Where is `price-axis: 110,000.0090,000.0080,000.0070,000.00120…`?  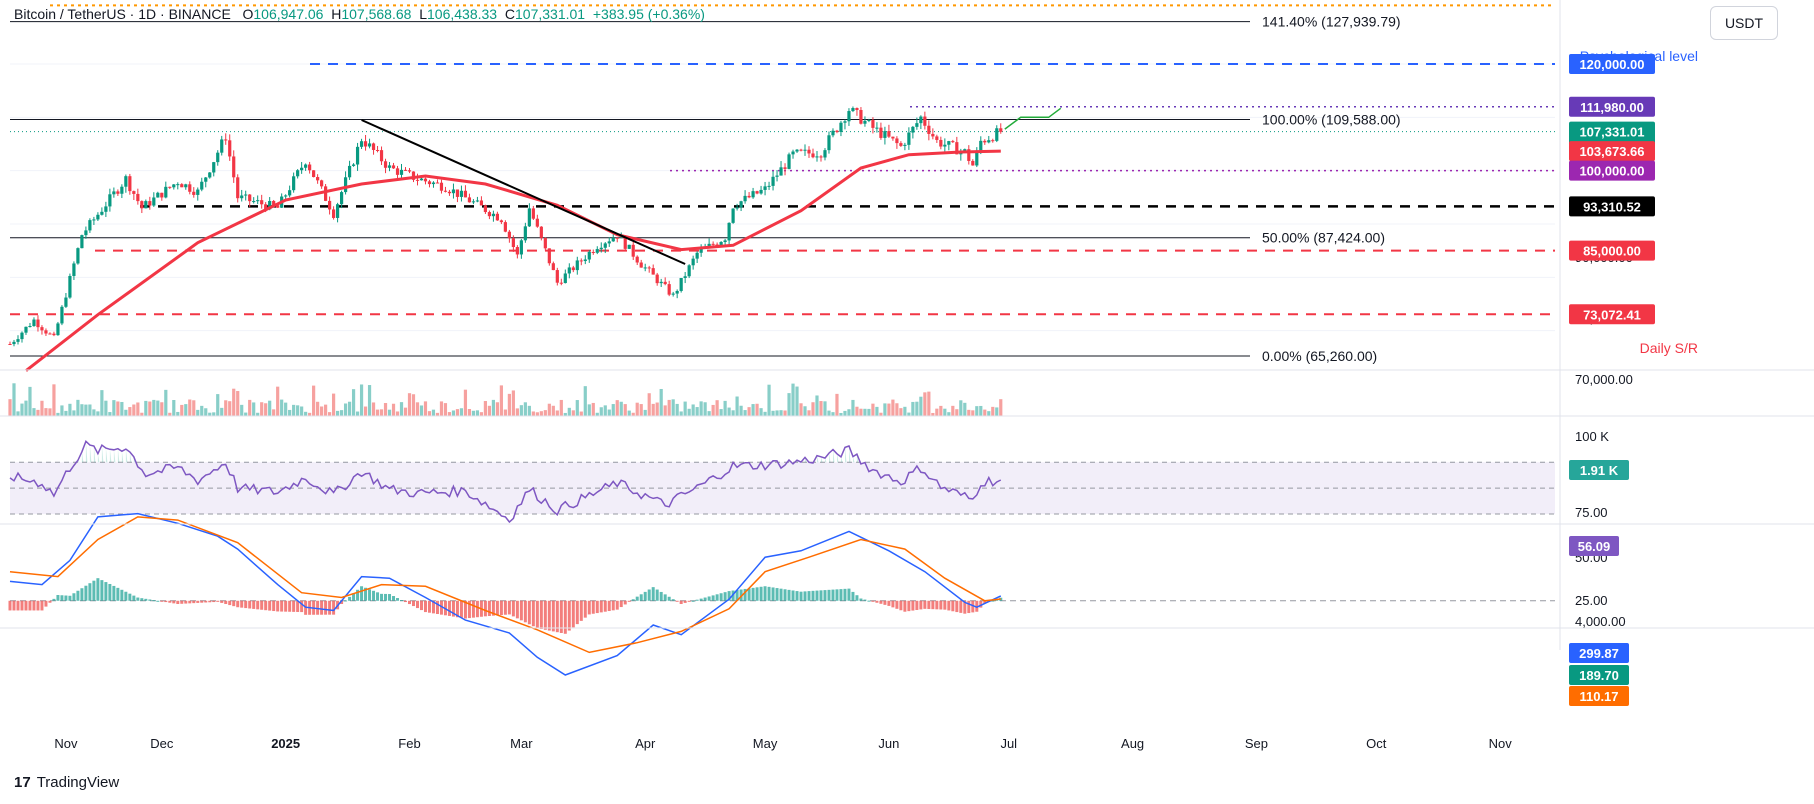
price-axis: 110,000.0090,000.0080,000.0070,000.00120… is located at coordinates (1612, 380).